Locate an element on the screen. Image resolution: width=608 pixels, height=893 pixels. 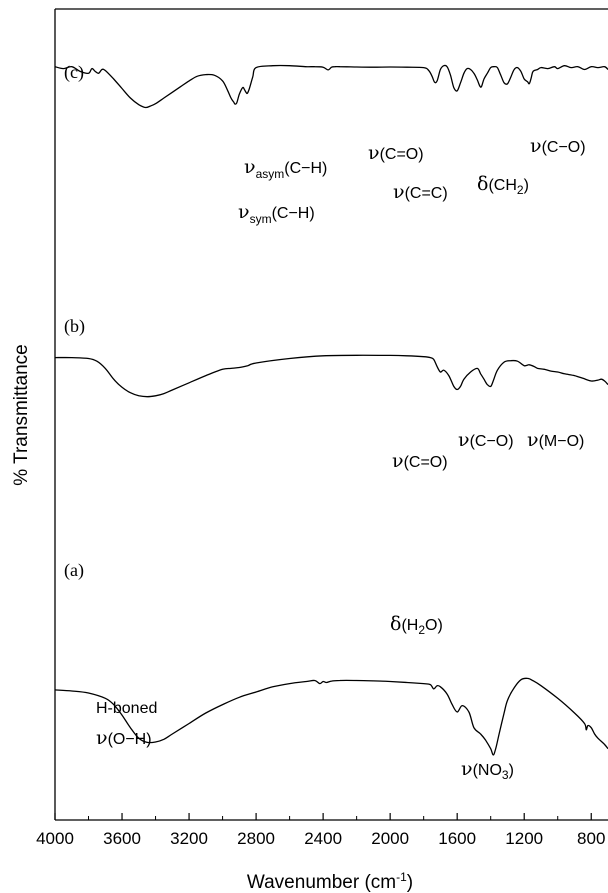
annotation-c-co-single-text: (C−O) is located at coordinates (564, 147).